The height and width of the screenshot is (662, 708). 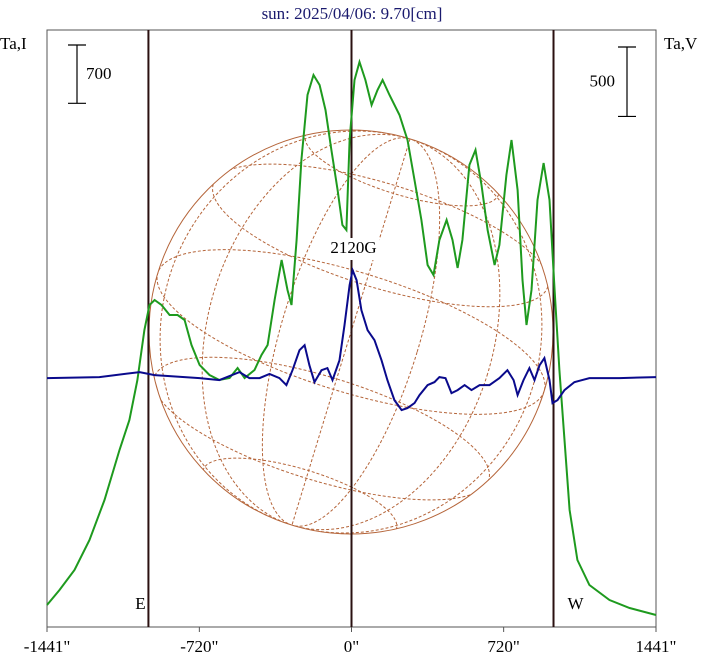 What do you see at coordinates (352, 13) in the screenshot?
I see `chart-title: sun: 2025/04/06: 9.70[cm]` at bounding box center [352, 13].